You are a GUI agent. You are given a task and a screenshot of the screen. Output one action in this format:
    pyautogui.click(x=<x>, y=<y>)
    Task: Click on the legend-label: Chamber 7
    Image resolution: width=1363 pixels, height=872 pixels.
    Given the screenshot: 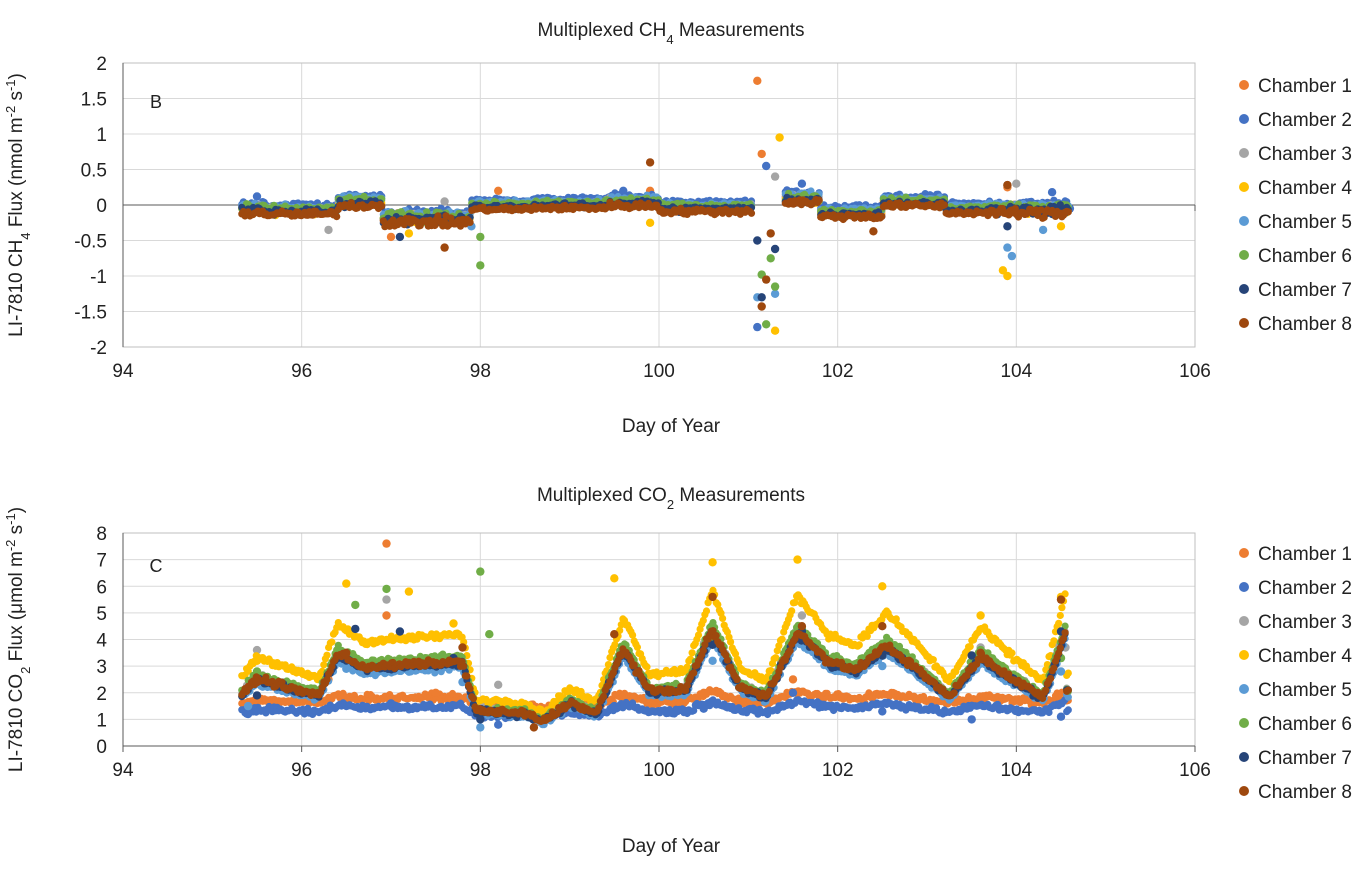 What is the action you would take?
    pyautogui.click(x=1305, y=290)
    